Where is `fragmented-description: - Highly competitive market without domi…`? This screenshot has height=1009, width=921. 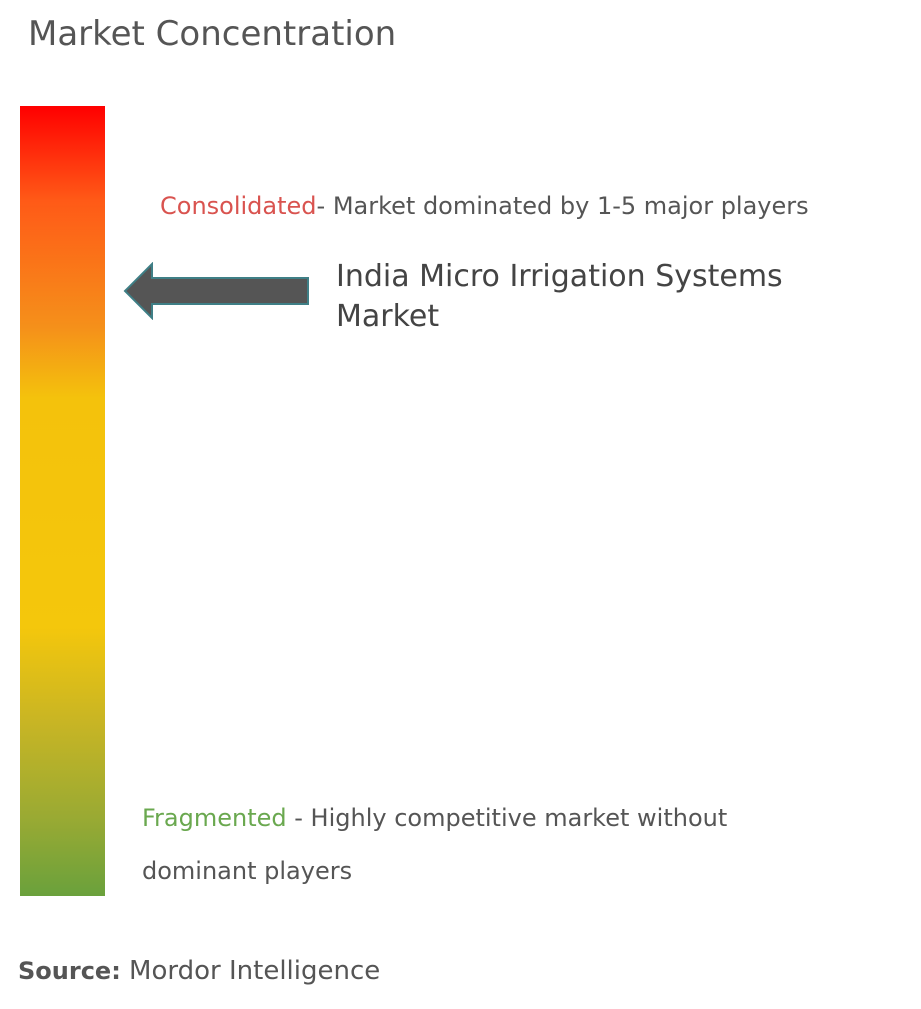
fragmented-description: - Highly competitive market without domi… is located at coordinates (435, 844).